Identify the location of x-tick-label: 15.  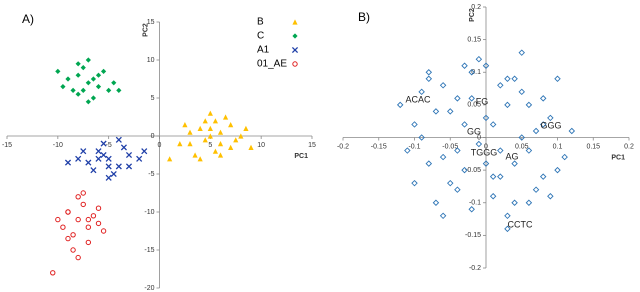
(312, 145).